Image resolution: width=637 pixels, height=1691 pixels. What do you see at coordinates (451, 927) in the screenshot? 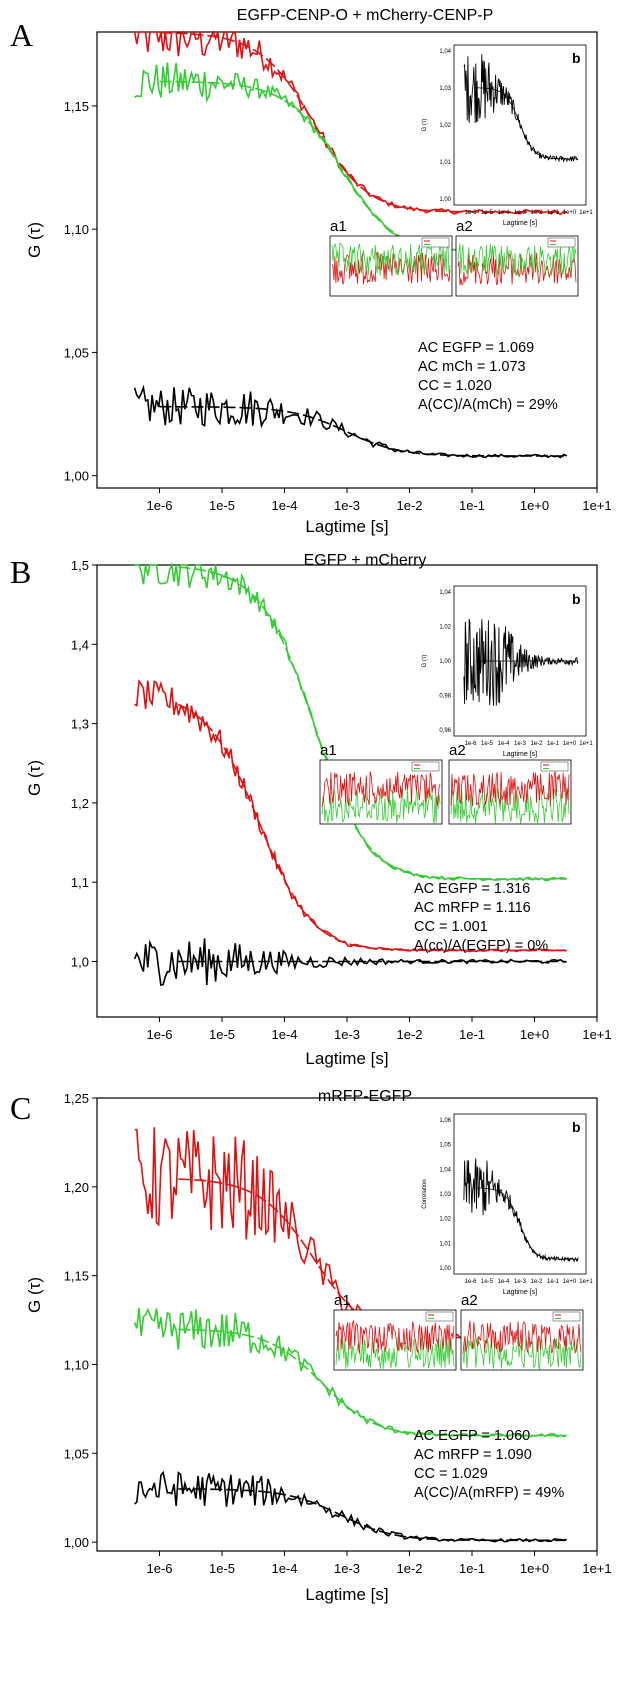
I see `stat-line: CC = 1.001` at bounding box center [451, 927].